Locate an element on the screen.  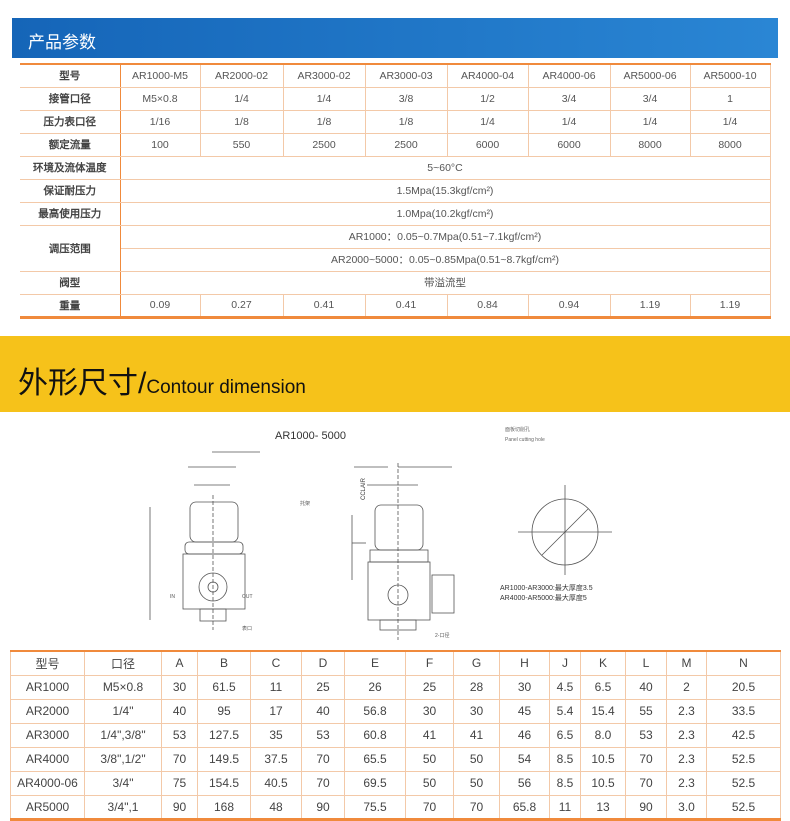
table-cell: AR2000-02 is located at coordinates (242, 75).